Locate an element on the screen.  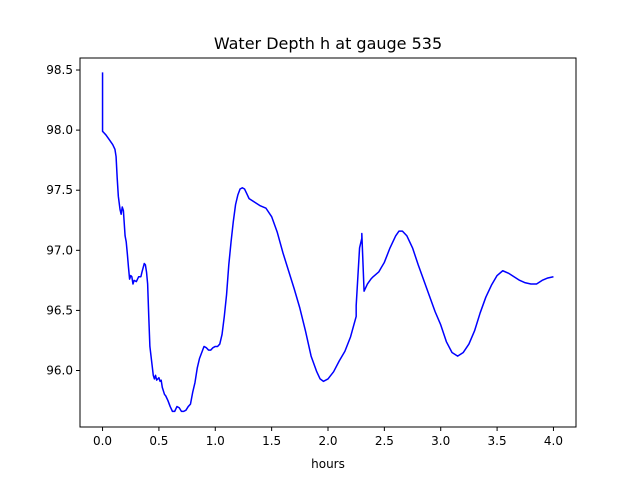
x-tick-label: 4.0 is located at coordinates (553, 441).